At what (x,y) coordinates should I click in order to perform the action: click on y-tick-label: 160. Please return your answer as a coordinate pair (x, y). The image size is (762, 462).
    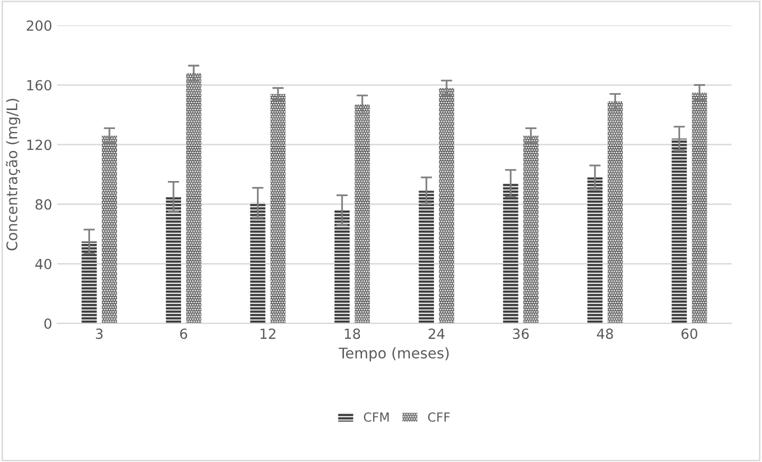
    Looking at the image, I should click on (39, 85).